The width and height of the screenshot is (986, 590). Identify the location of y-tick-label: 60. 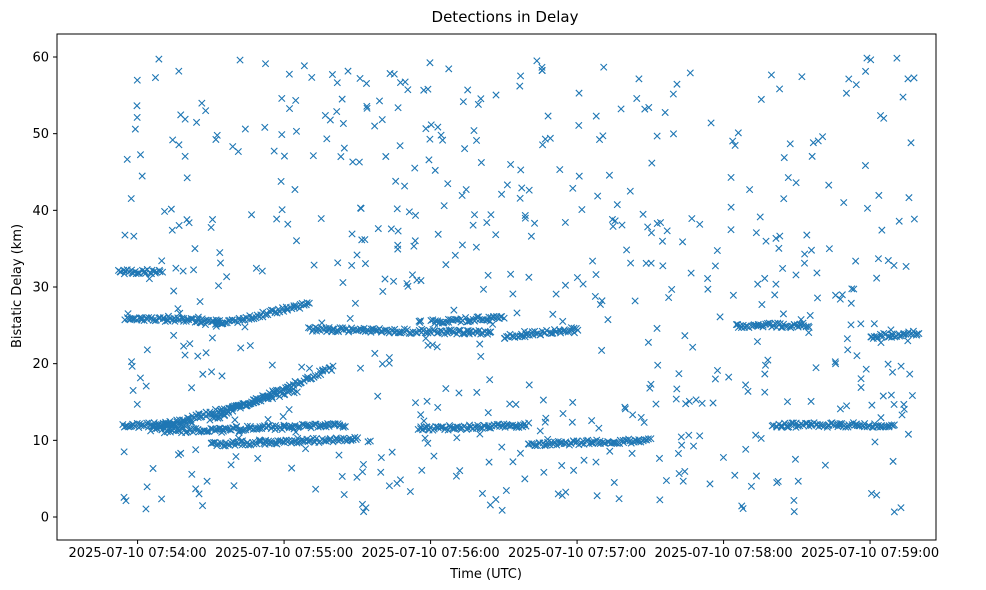
(40, 58).